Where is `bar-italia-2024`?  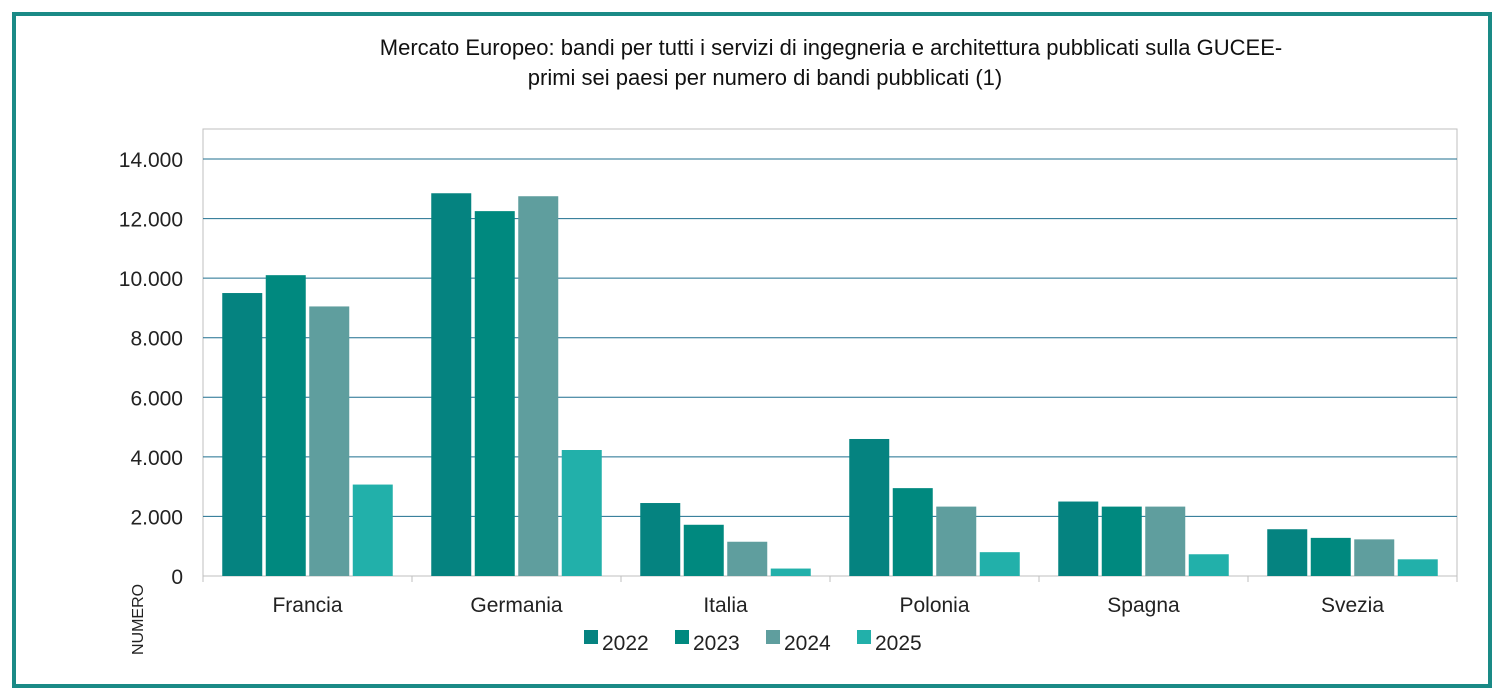
bar-italia-2024 is located at coordinates (747, 558).